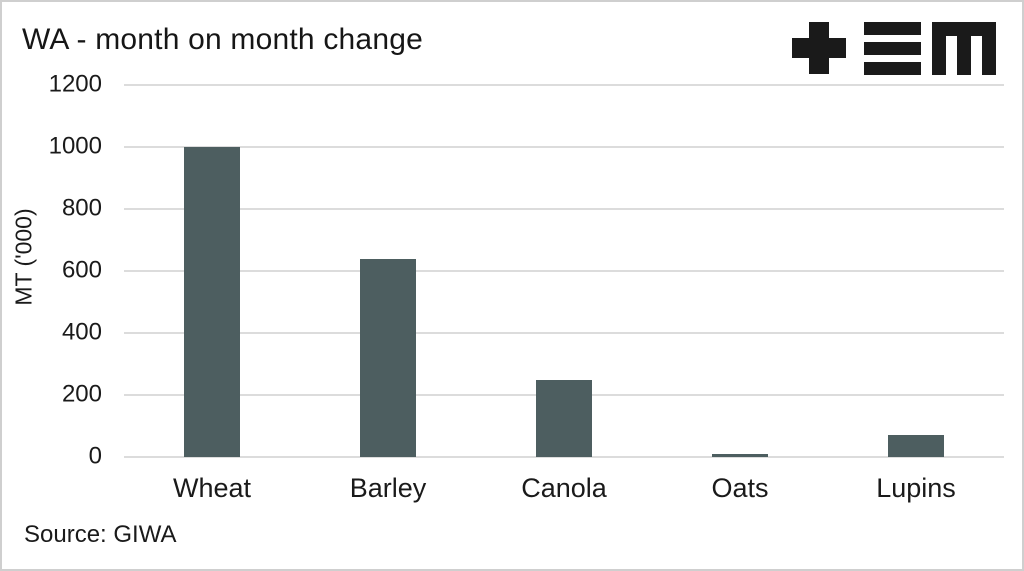 The image size is (1024, 571). I want to click on plus-icon, so click(819, 48).